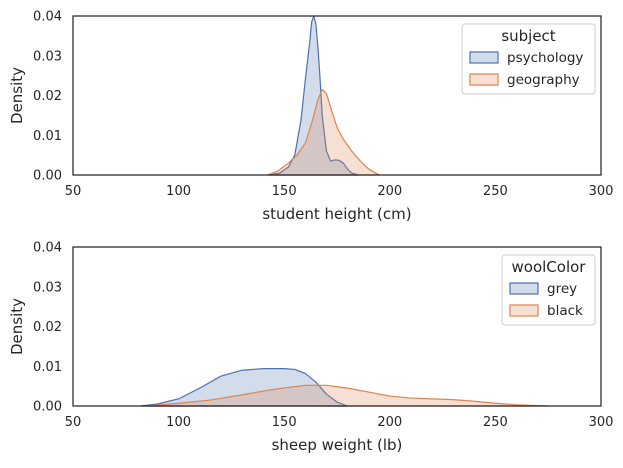  I want to click on legend-swatch-grey, so click(524, 288).